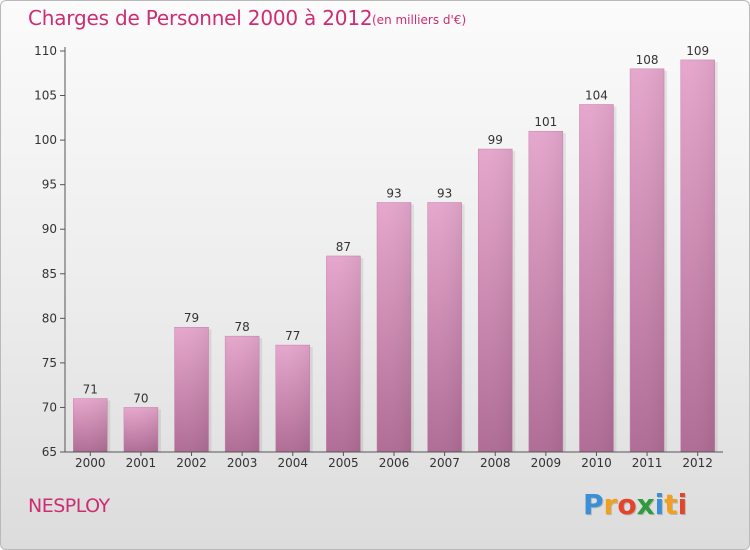 This screenshot has height=550, width=750. I want to click on logo-letter: x, so click(645, 504).